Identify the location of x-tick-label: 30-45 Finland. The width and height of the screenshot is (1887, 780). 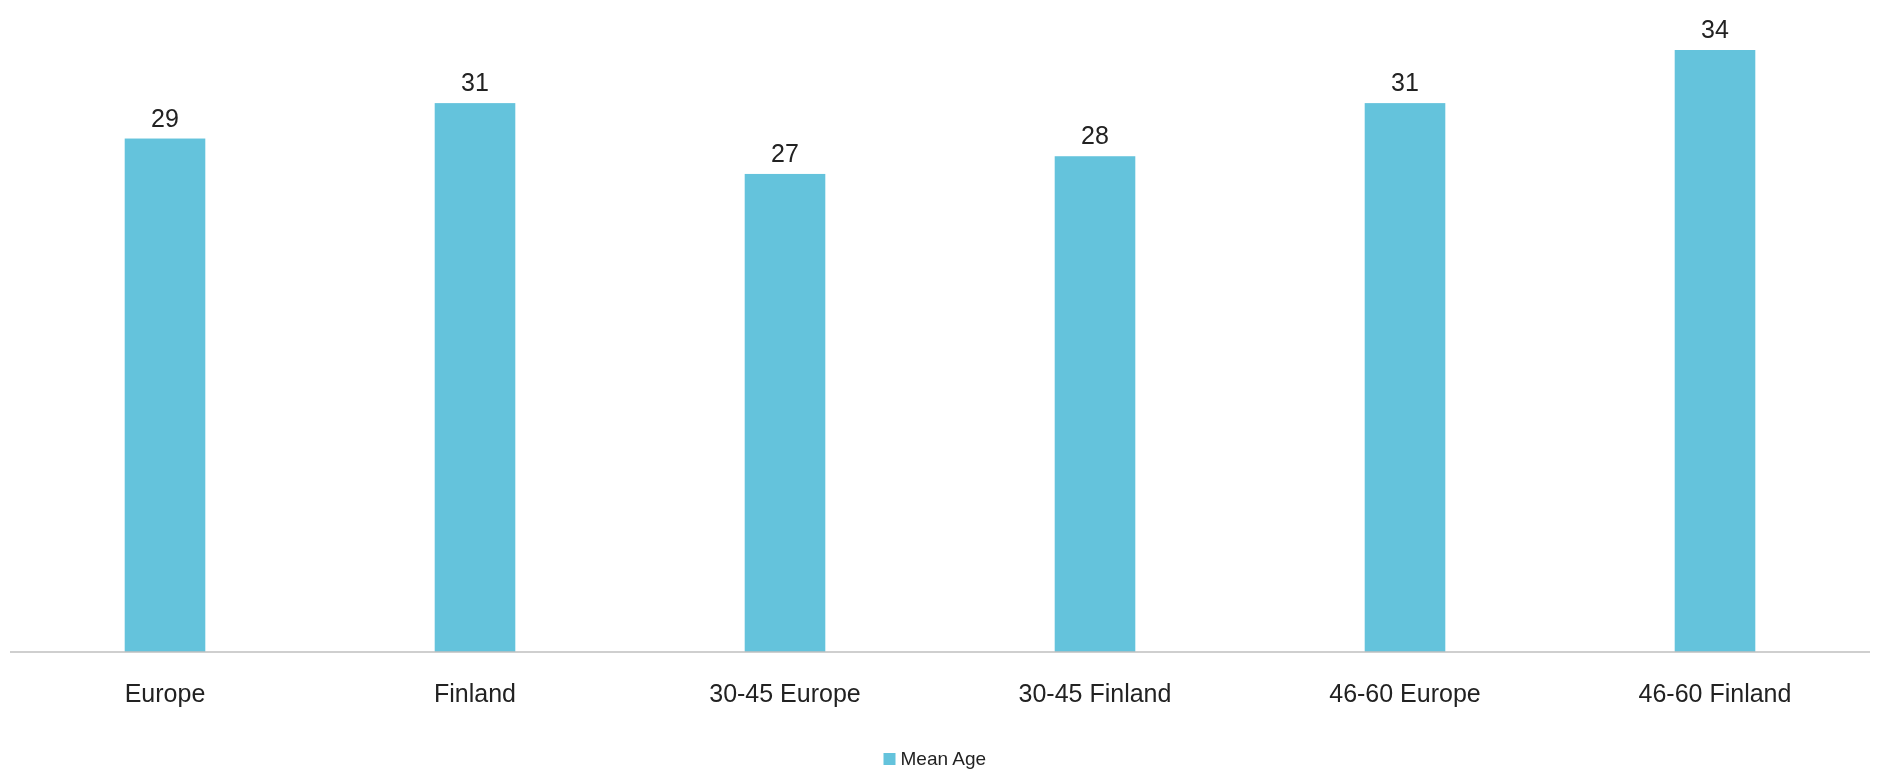
(1095, 693).